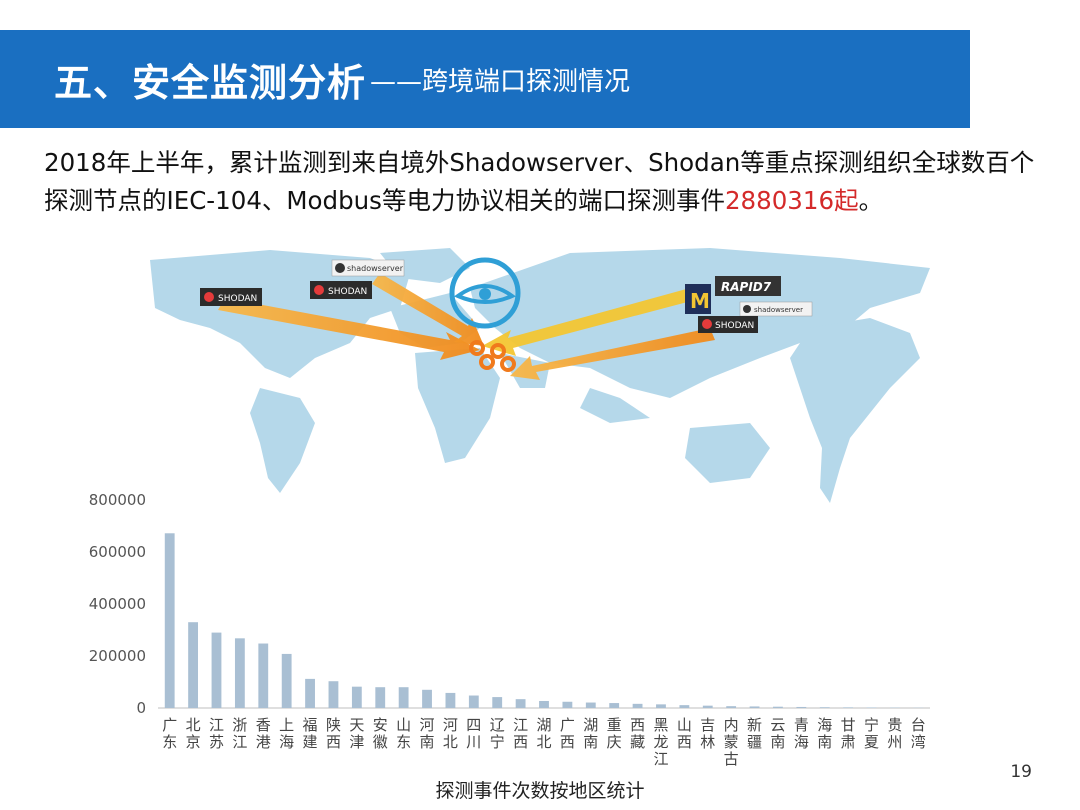 Image resolution: width=1080 pixels, height=810 pixels. I want to click on shodan-logo-east: SHODAN, so click(728, 324).